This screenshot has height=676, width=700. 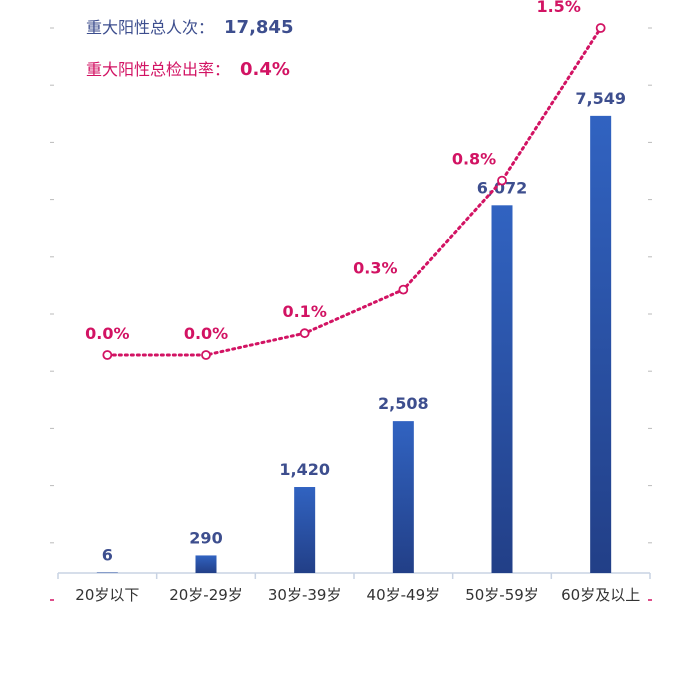 What do you see at coordinates (150, 27) in the screenshot?
I see `total-count-label: 重大阳性总人次：` at bounding box center [150, 27].